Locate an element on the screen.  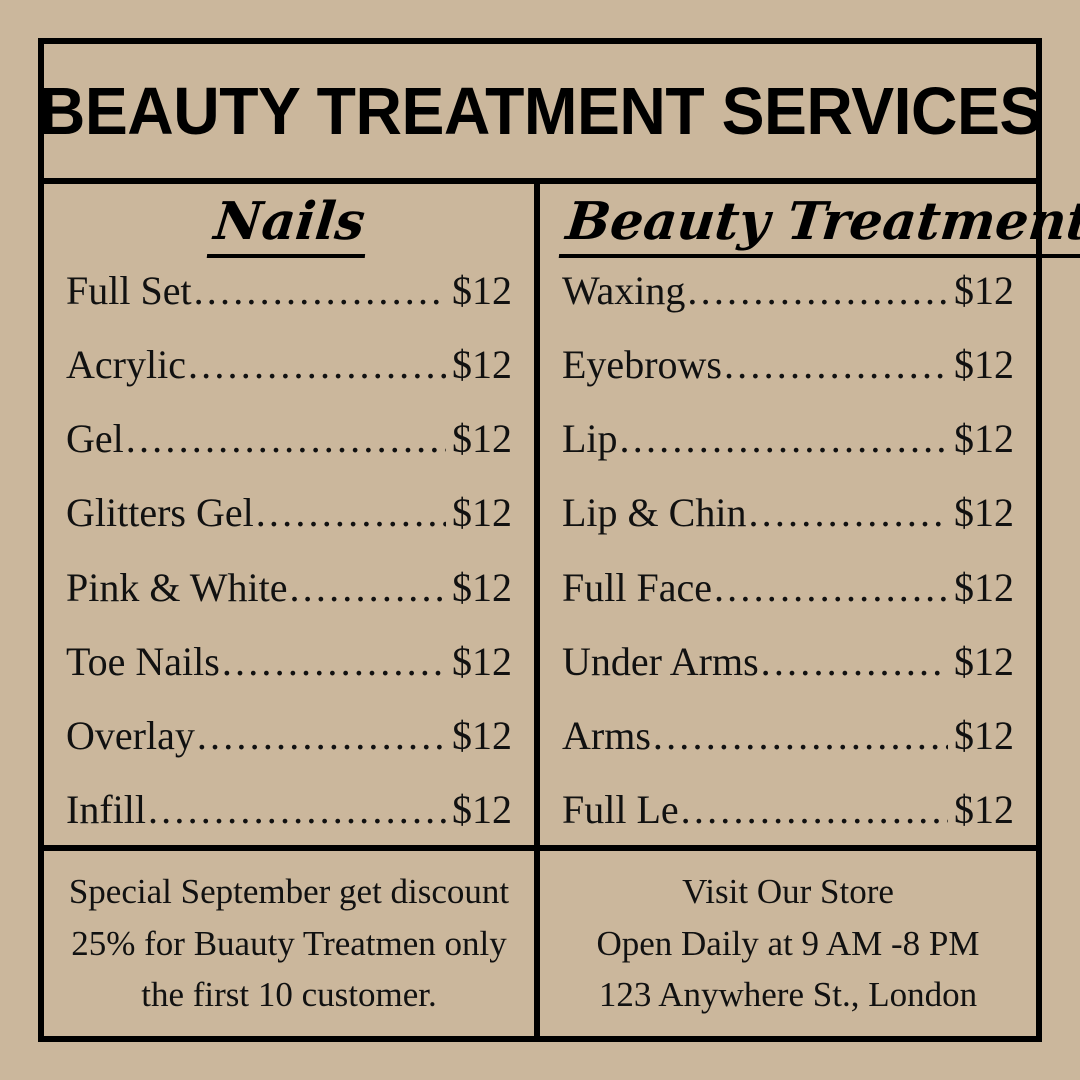
menu-row: Gel $12 is located at coordinates (289, 439).